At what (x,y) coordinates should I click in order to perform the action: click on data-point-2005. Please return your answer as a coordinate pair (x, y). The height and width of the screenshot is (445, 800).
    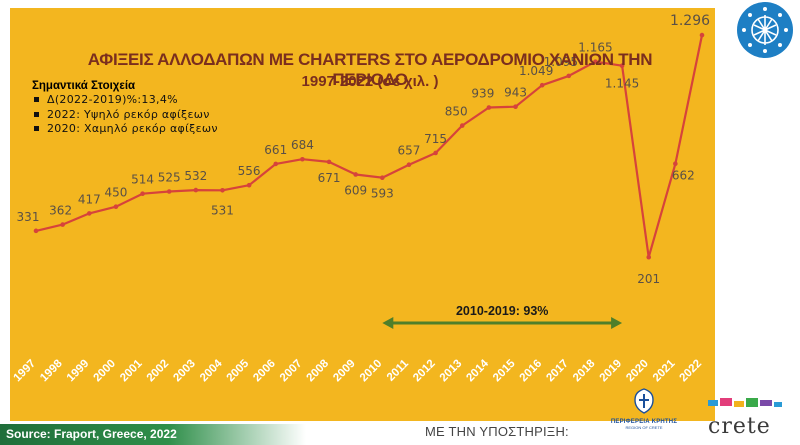
    Looking at the image, I should click on (249, 185).